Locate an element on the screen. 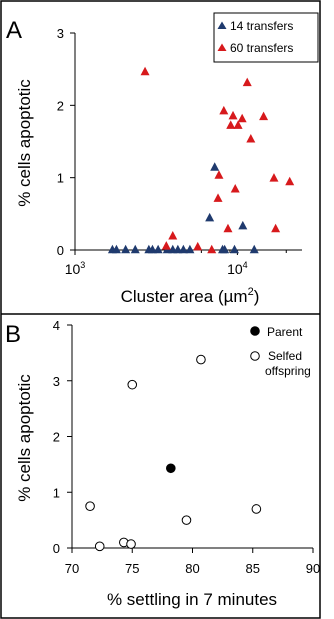 This screenshot has height=619, width=334. panel-a-legend-box is located at coordinates (266, 37).